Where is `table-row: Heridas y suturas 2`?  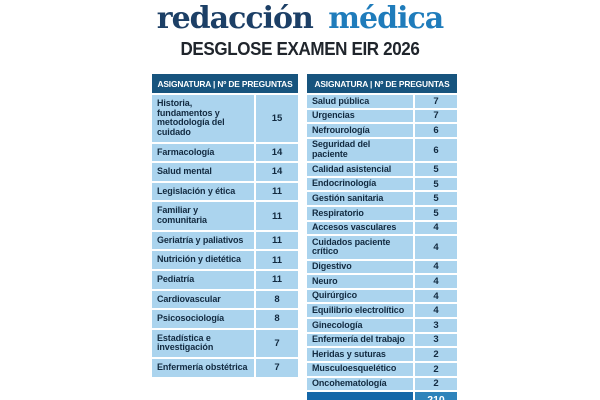 table-row: Heridas y suturas 2 is located at coordinates (382, 354).